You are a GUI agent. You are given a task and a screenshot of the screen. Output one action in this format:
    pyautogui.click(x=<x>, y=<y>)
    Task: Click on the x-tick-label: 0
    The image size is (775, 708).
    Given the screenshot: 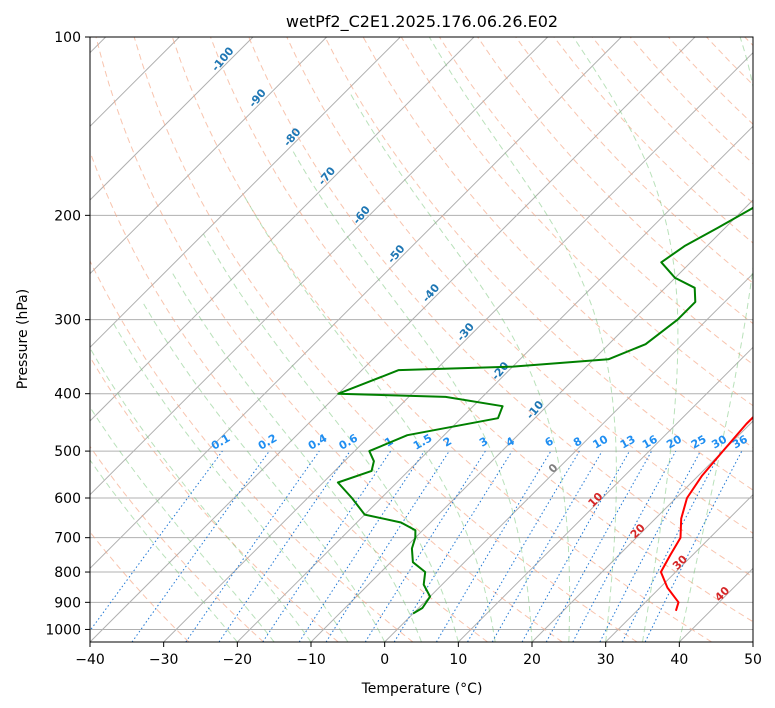 What is the action you would take?
    pyautogui.click(x=384, y=660)
    